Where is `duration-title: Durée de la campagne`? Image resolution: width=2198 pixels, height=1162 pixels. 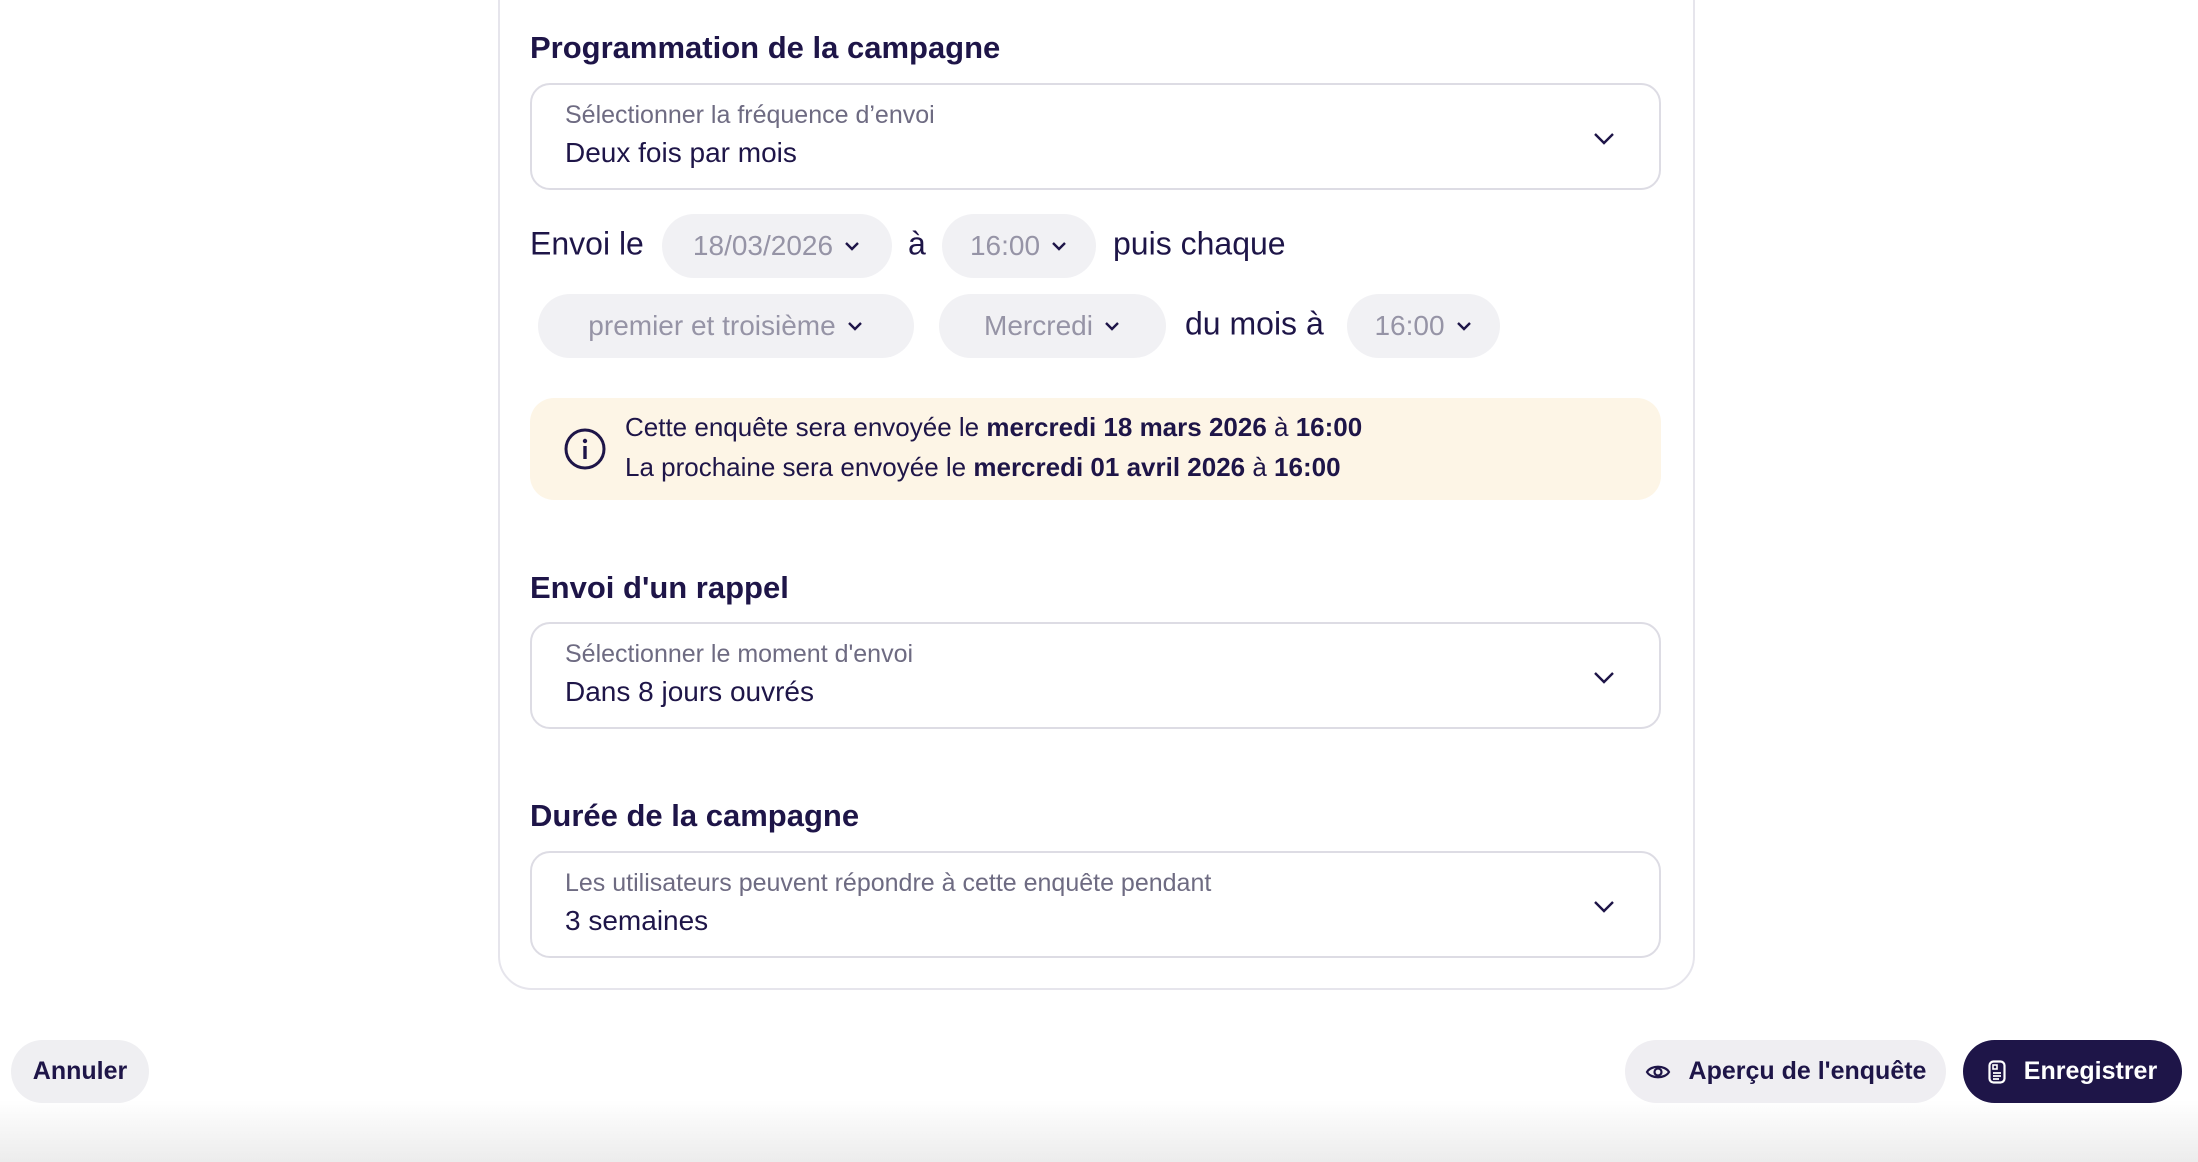
duration-title: Durée de la campagne is located at coordinates (695, 815).